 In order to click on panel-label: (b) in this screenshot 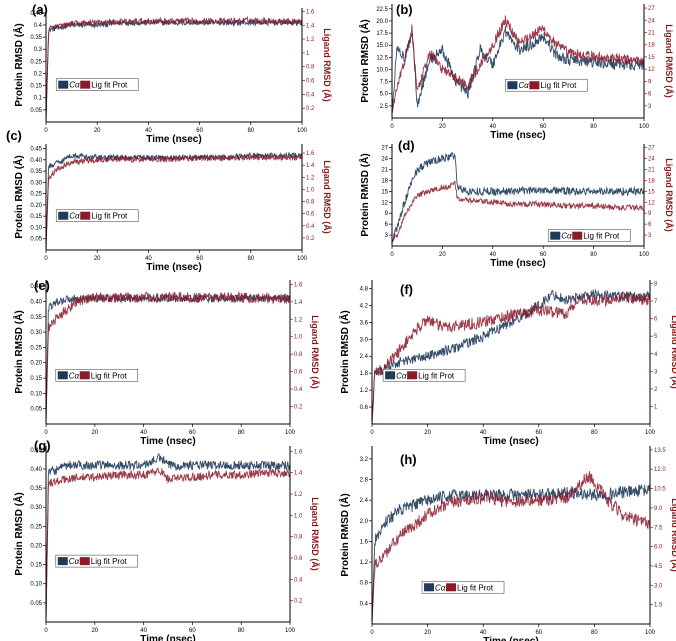, I will do `click(404, 9)`.